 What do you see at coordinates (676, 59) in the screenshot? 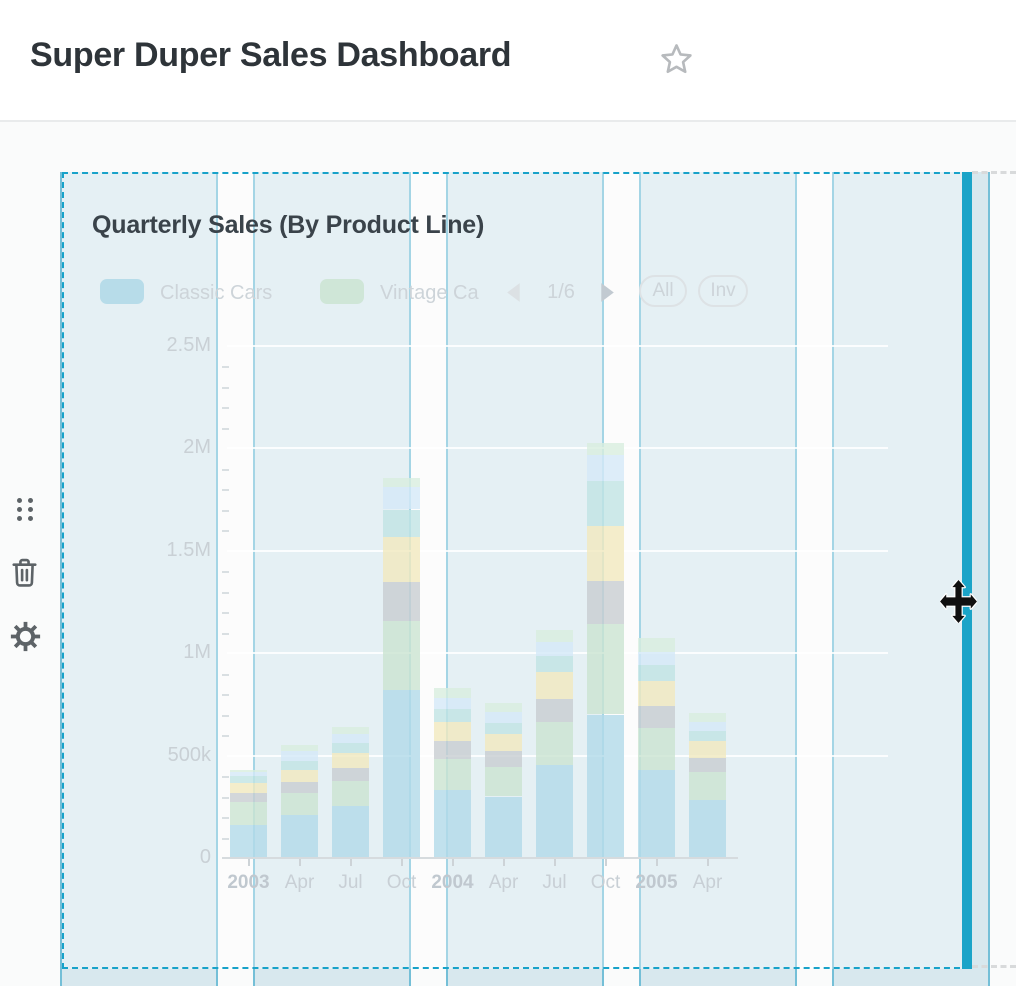
I see `star-outline-icon` at bounding box center [676, 59].